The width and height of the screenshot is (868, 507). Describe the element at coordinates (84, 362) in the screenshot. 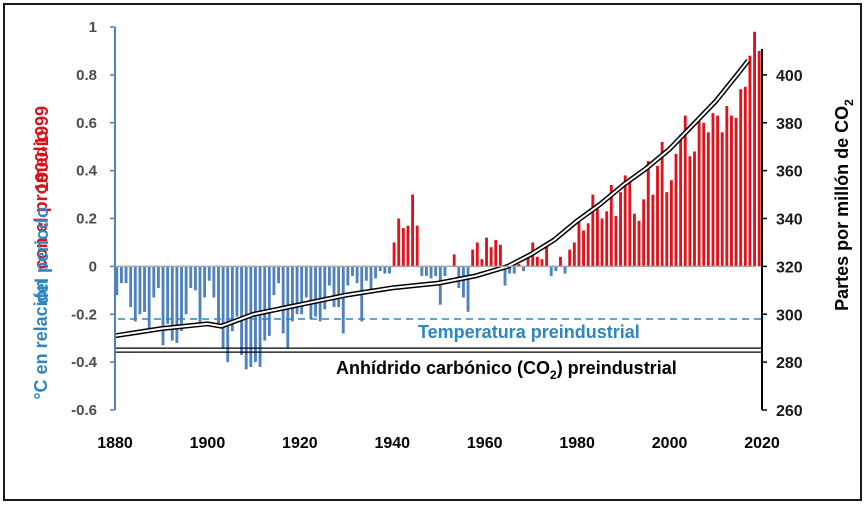

I see `left-tick-label: -0.4` at that location.